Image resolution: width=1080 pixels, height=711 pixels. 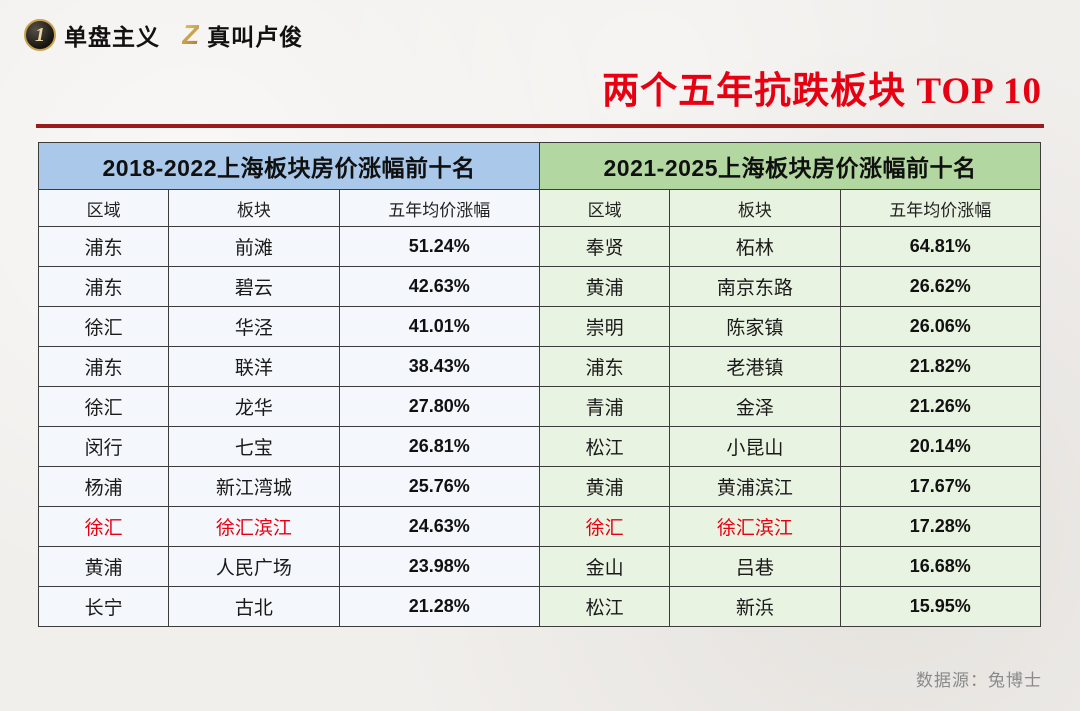 I want to click on number-1-circle-icon: 1, so click(x=40, y=35).